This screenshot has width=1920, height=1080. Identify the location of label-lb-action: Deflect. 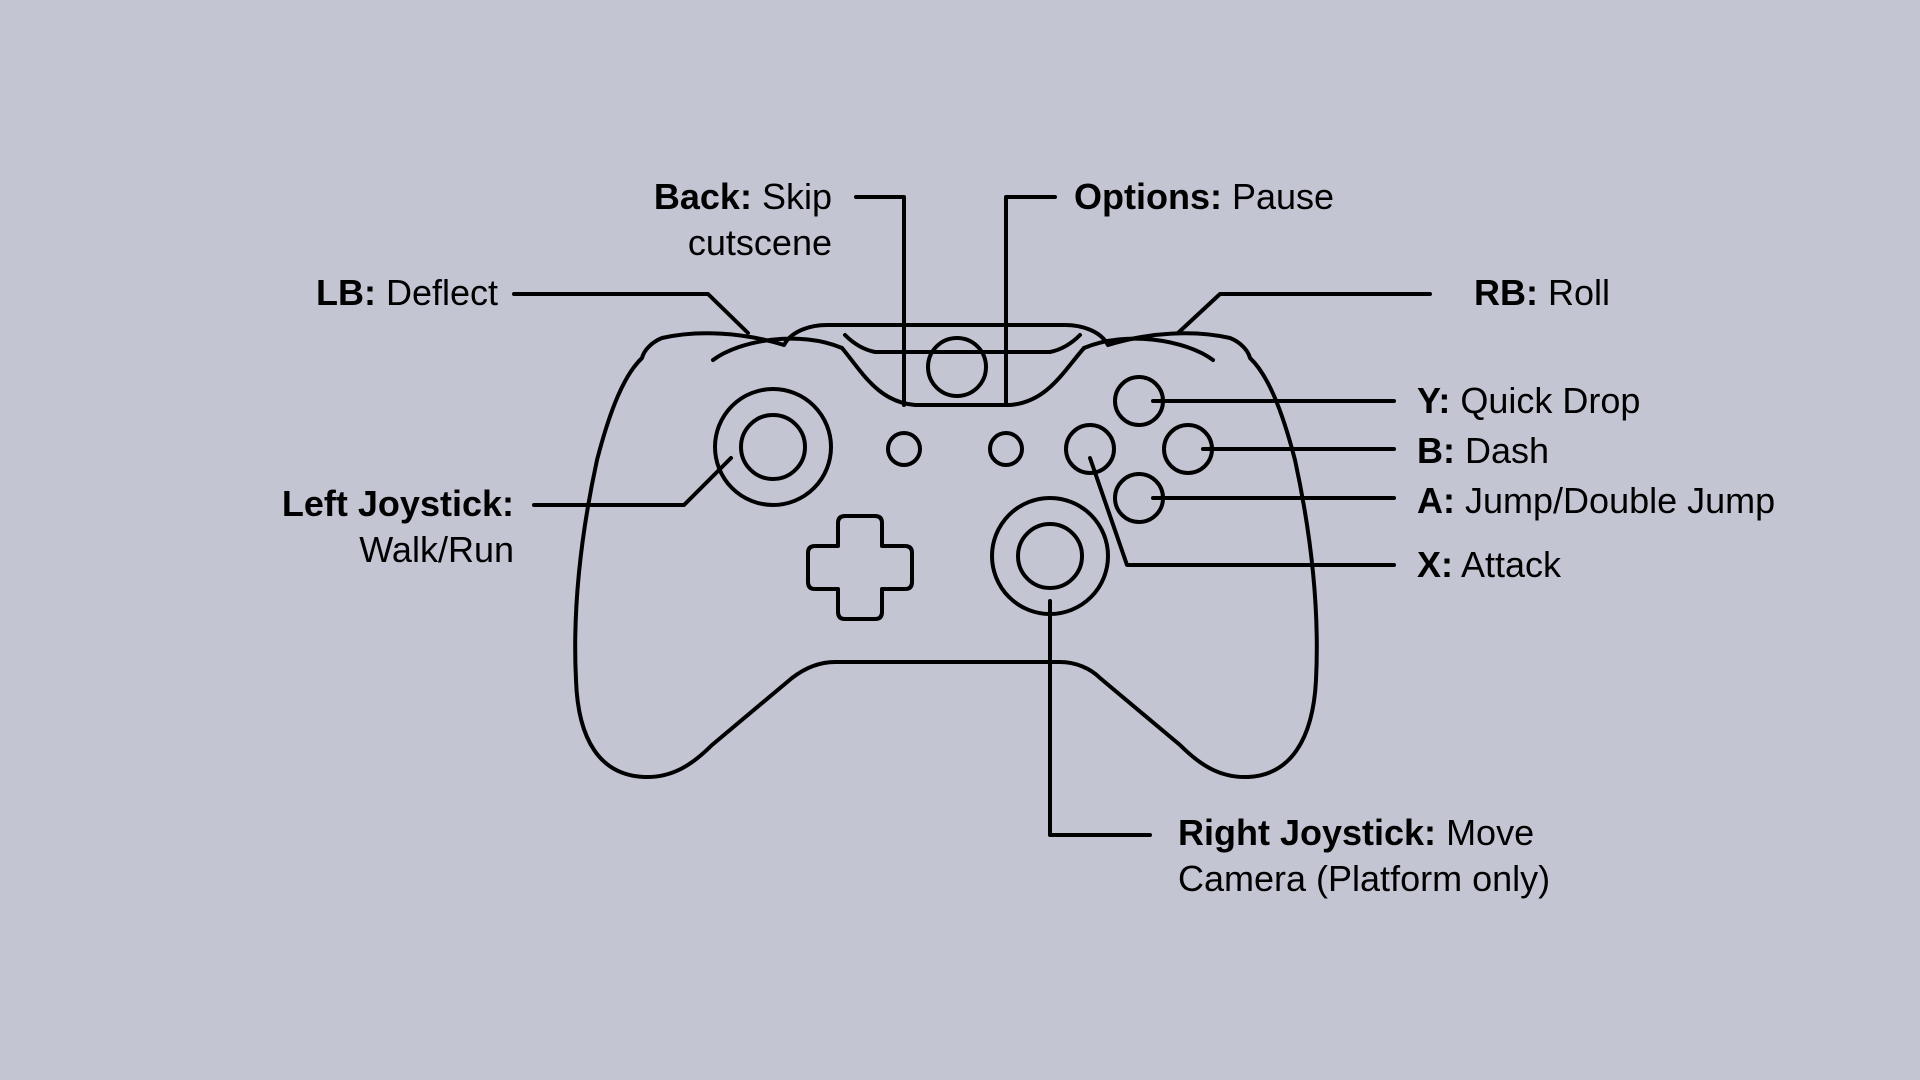
(441, 292).